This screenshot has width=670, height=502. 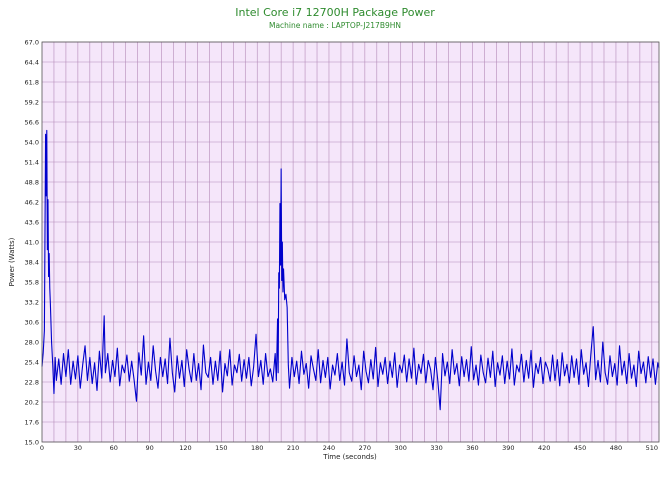 I want to click on y-tick-label: 56.6, so click(x=32, y=122).